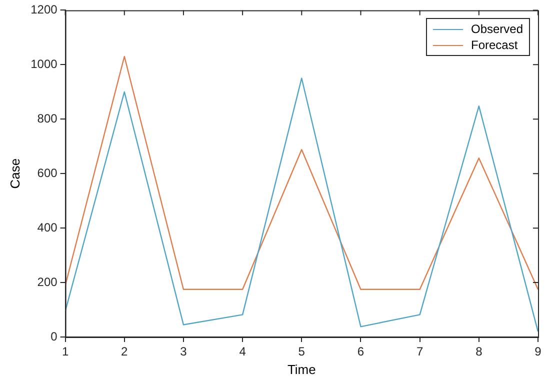 The image size is (550, 380). I want to click on y-tick-label: 800, so click(47, 118).